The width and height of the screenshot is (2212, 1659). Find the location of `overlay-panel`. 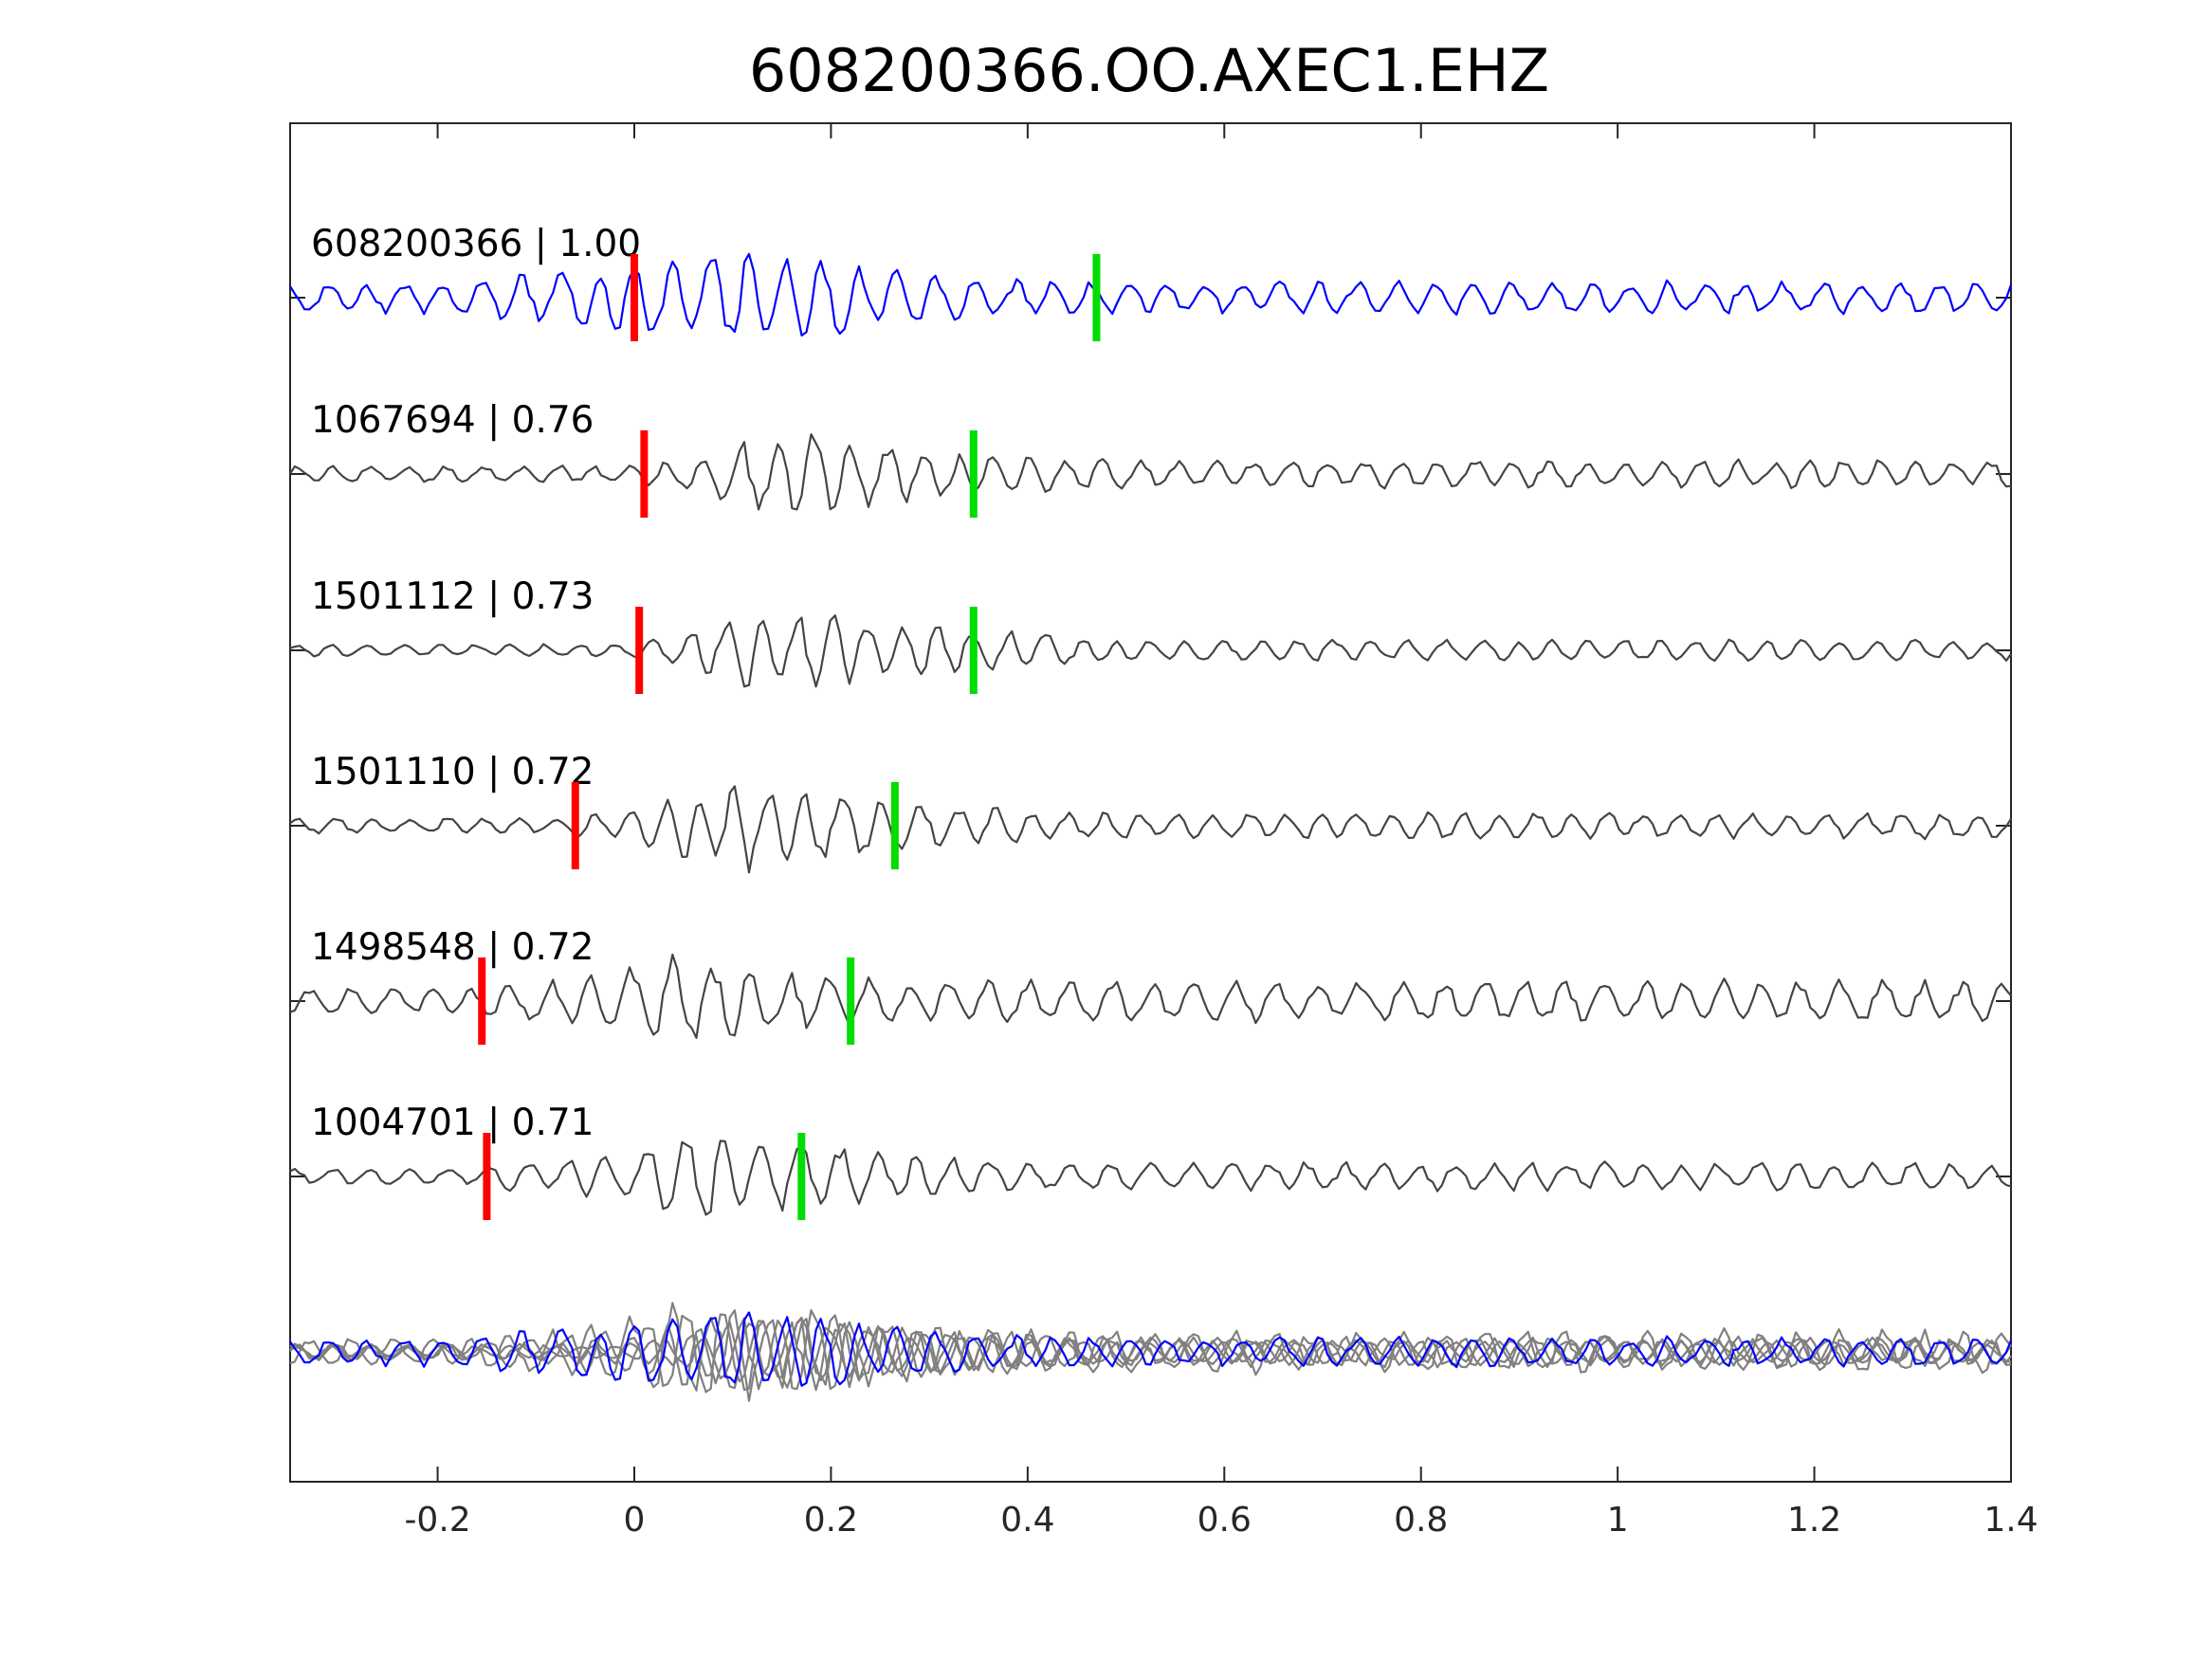

overlay-panel is located at coordinates (1151, 1352).